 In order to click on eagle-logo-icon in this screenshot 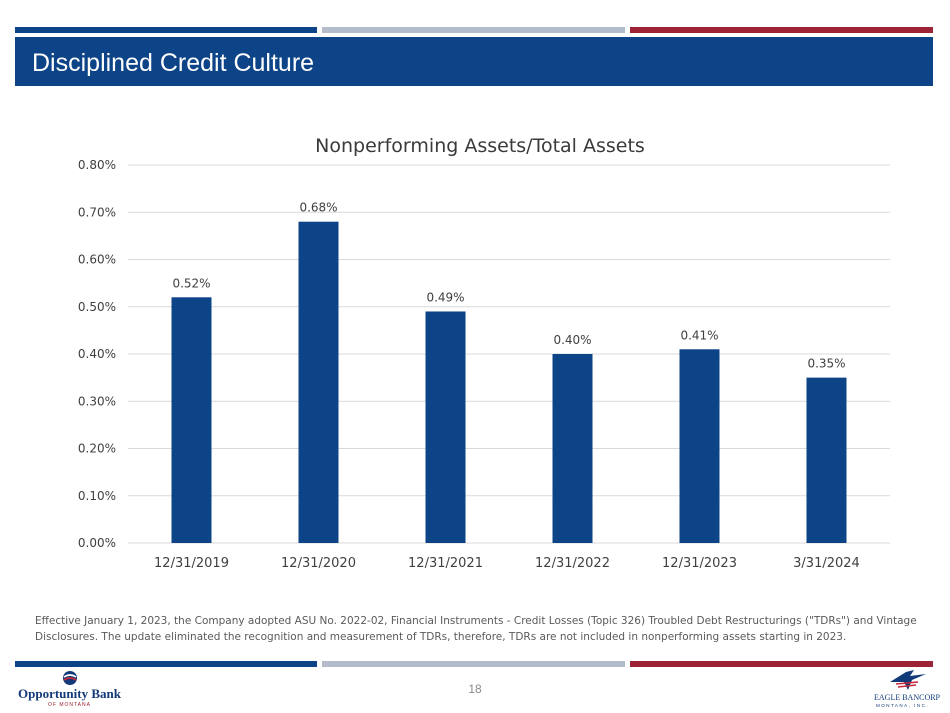, I will do `click(908, 680)`.